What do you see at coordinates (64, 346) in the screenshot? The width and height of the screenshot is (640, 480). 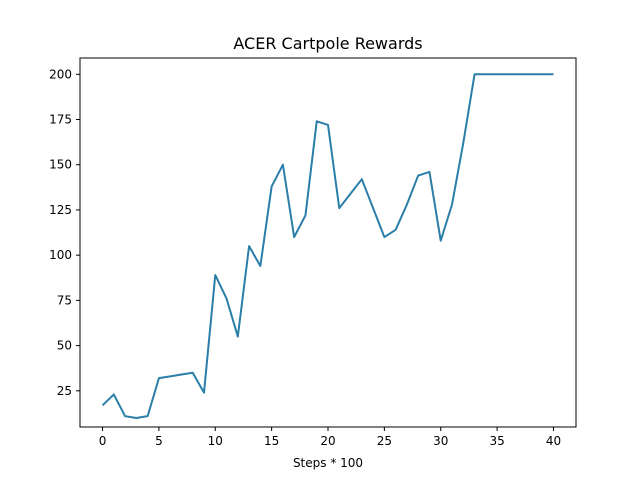 I see `y-tick-label: 50` at bounding box center [64, 346].